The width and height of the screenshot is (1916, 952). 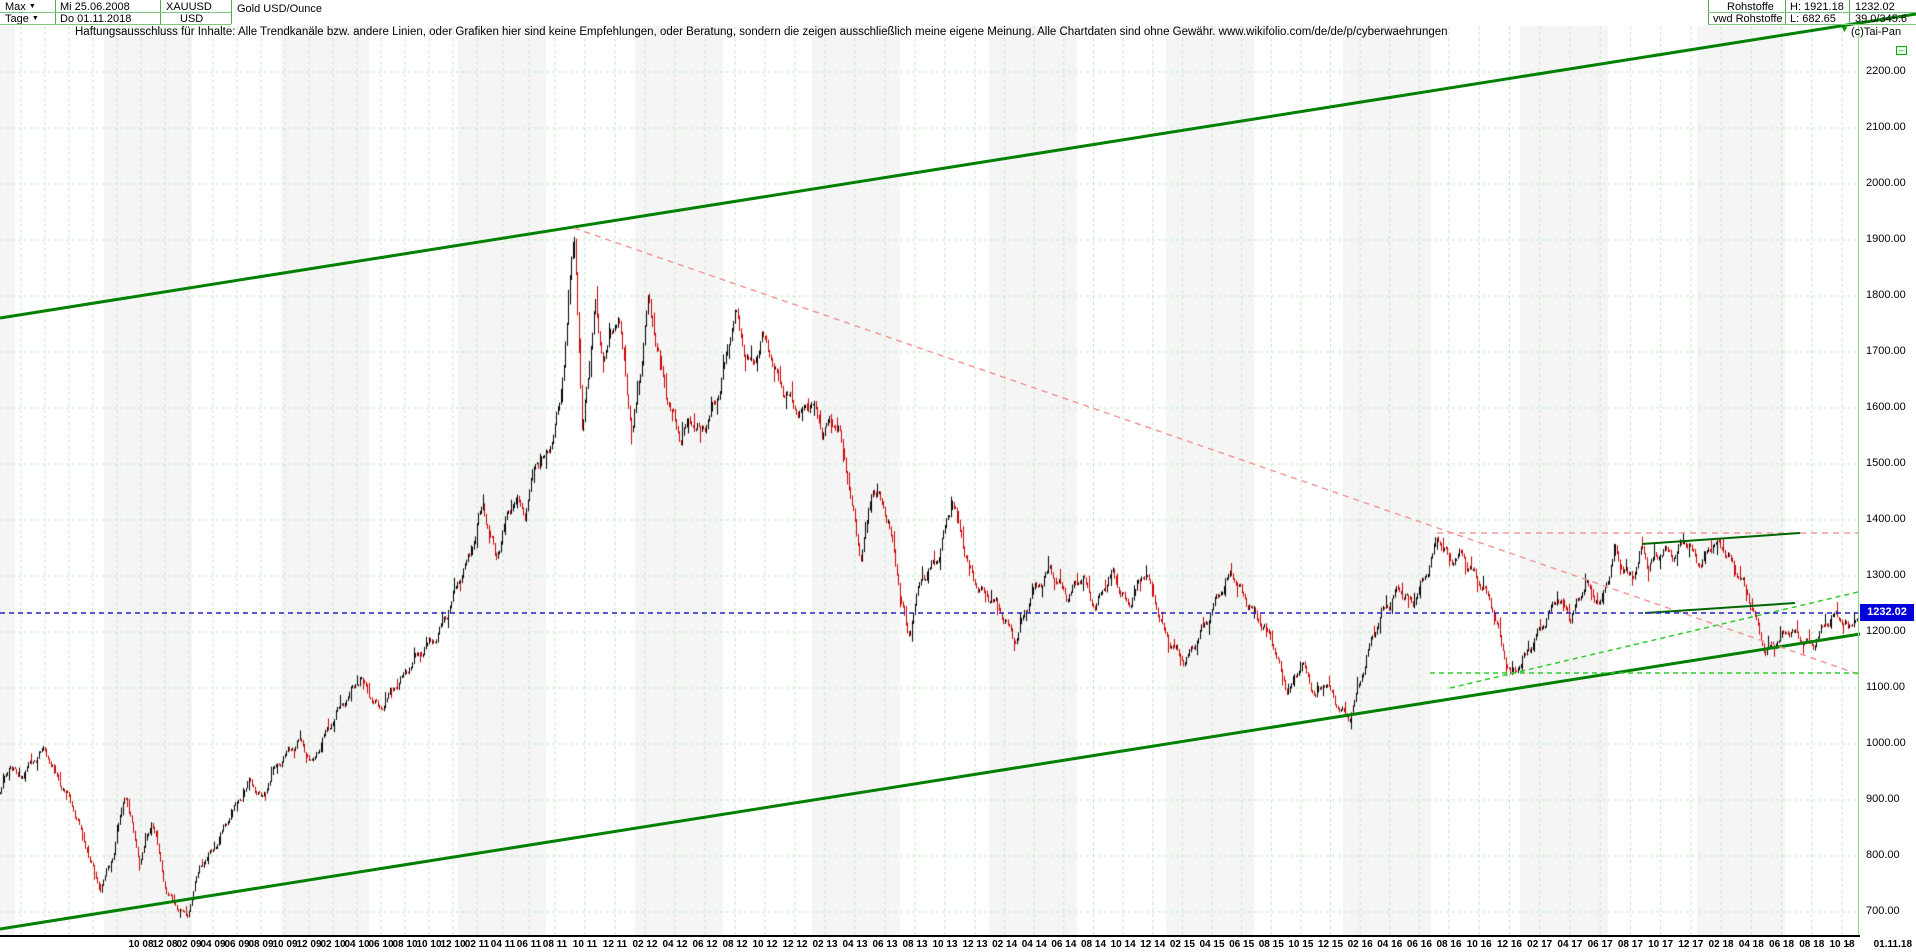 I want to click on x-axis-tick-label: 02 09, so click(x=189, y=944).